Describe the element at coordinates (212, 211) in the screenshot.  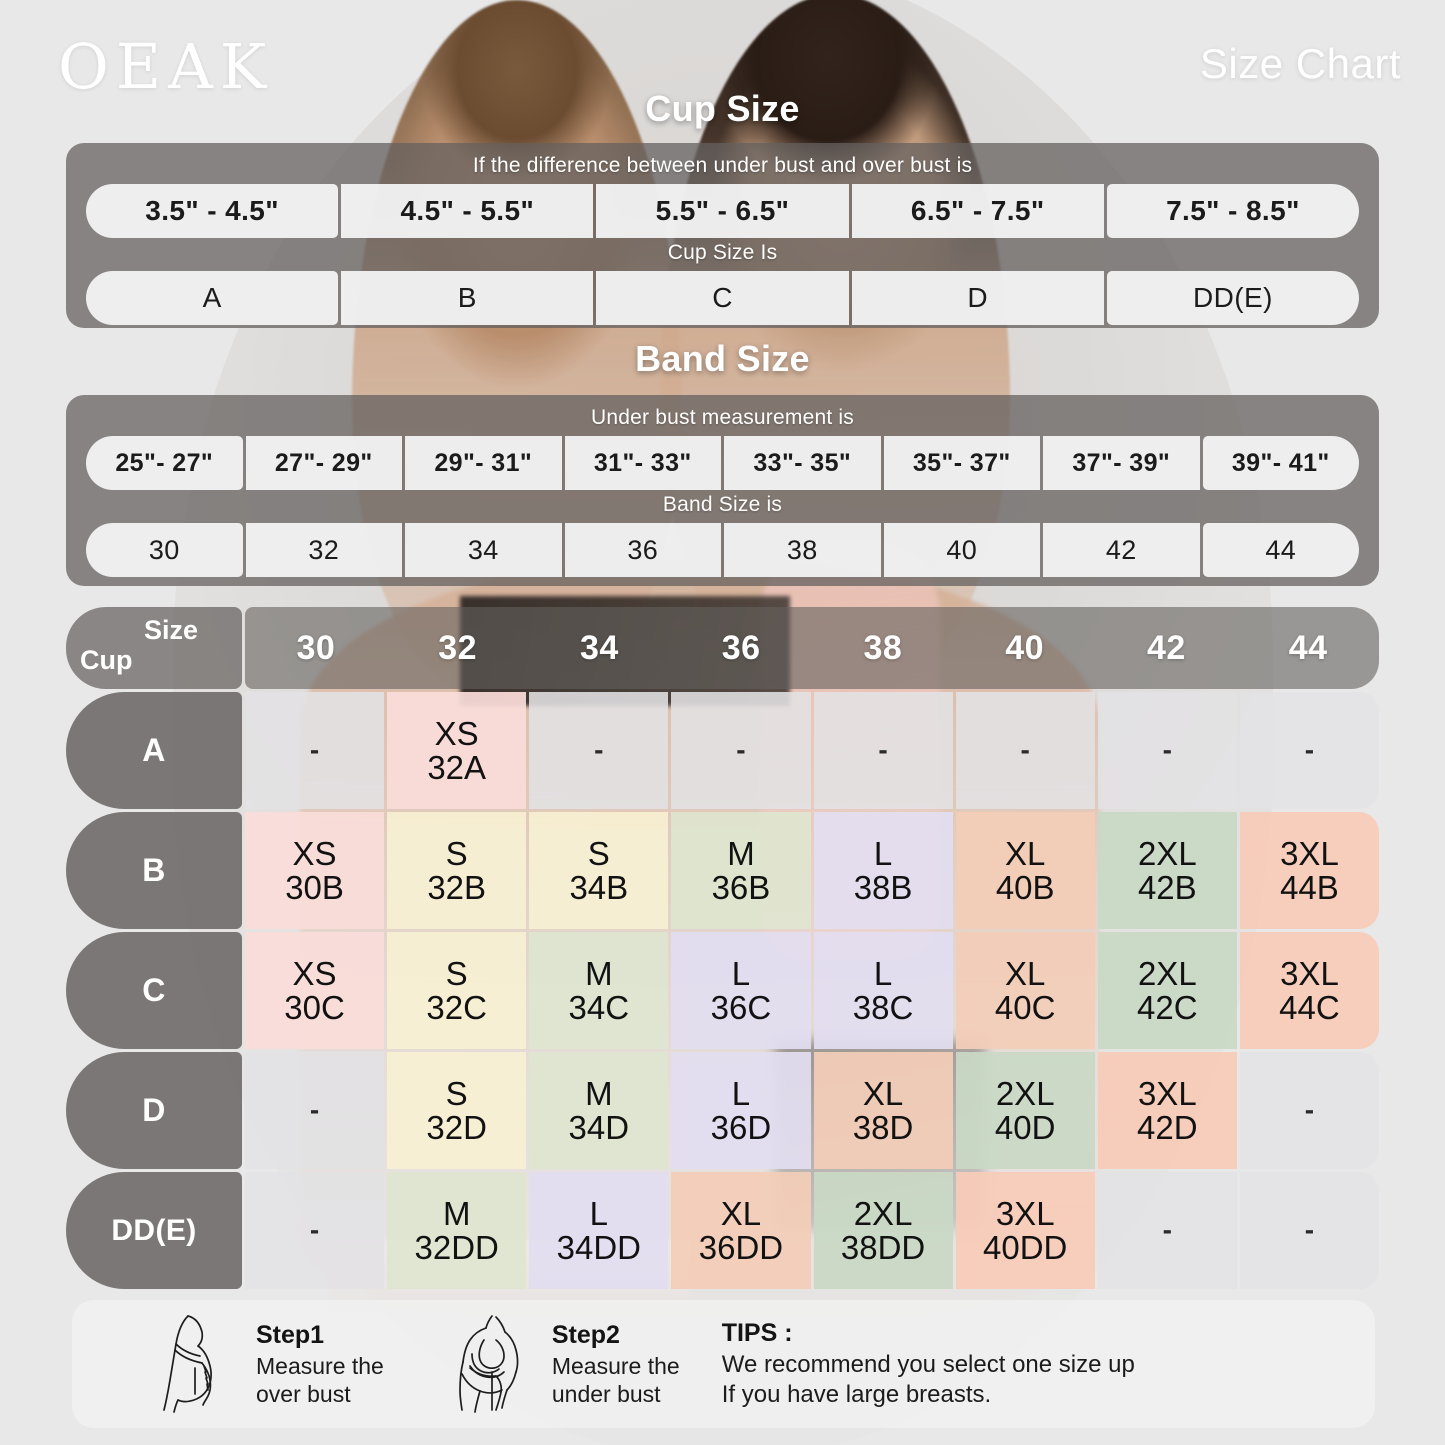
I see `cup-range-cell: 3.5" - 4.5"` at that location.